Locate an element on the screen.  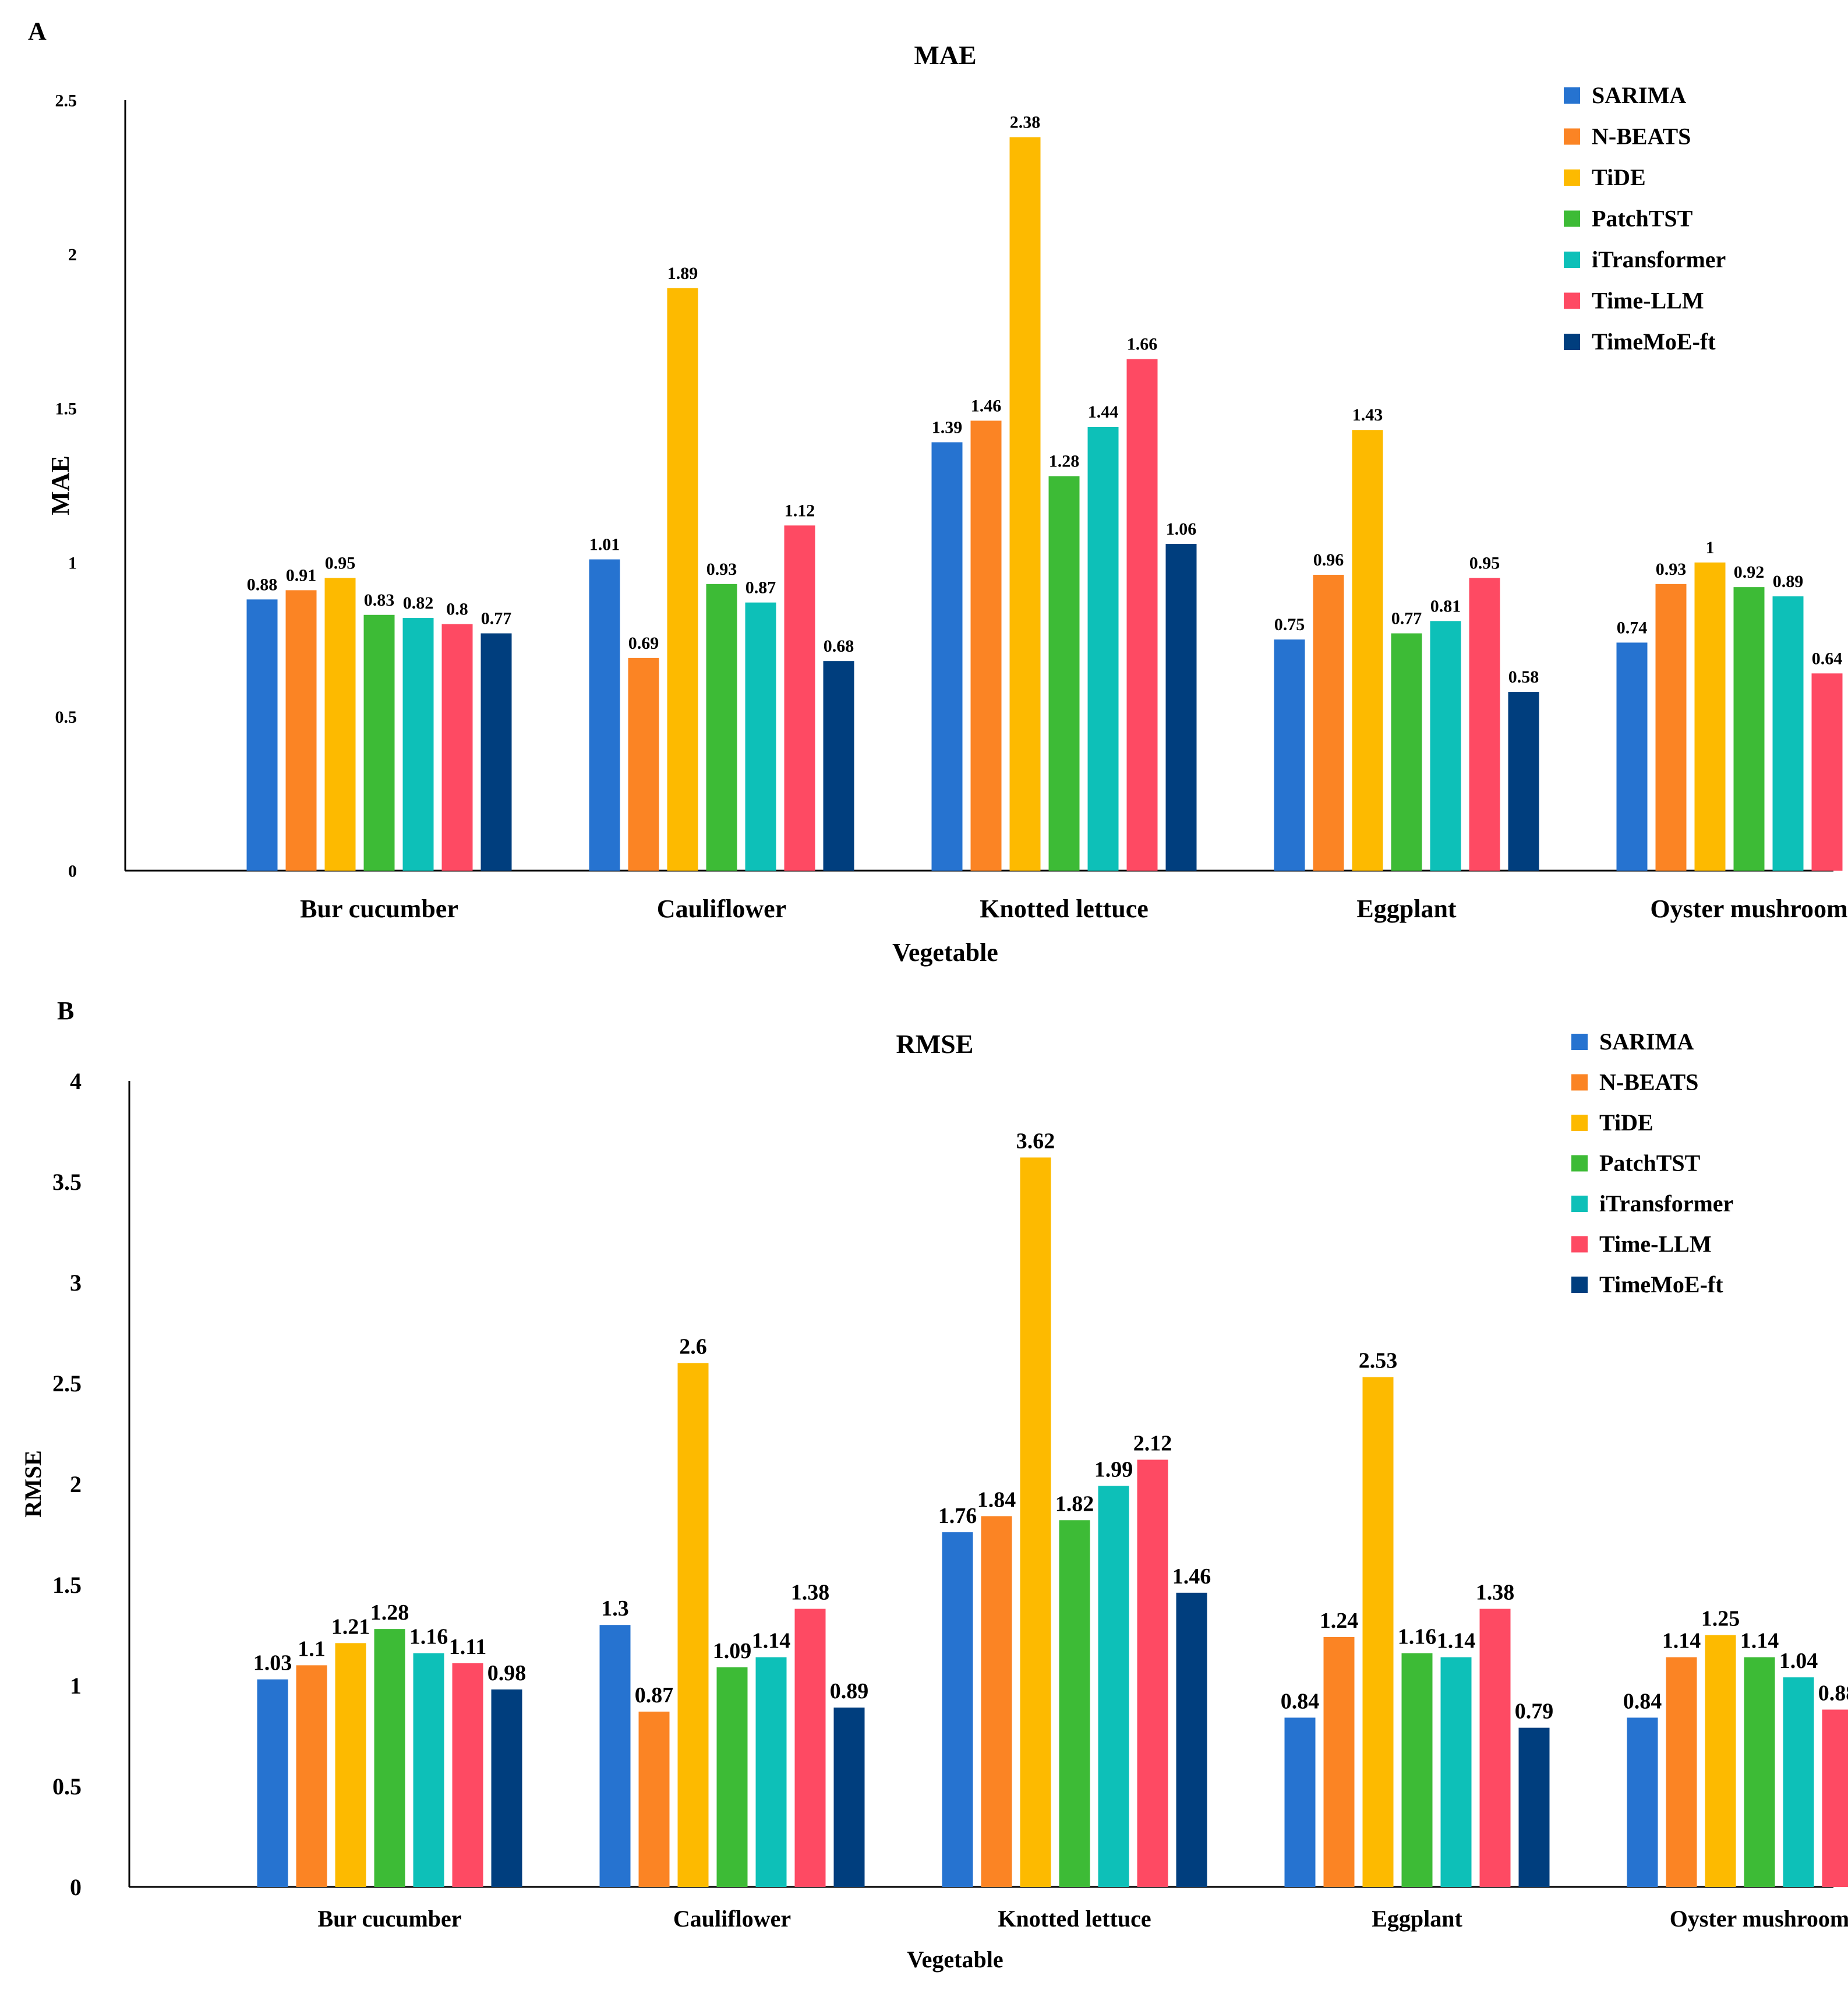
panel-b-legend-label-n-beats: N-BEATS is located at coordinates (1648, 1082).